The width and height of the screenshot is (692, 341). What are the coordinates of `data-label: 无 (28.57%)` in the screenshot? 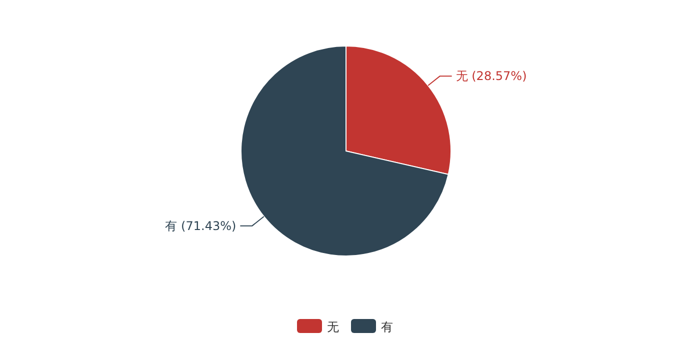 It's located at (491, 76).